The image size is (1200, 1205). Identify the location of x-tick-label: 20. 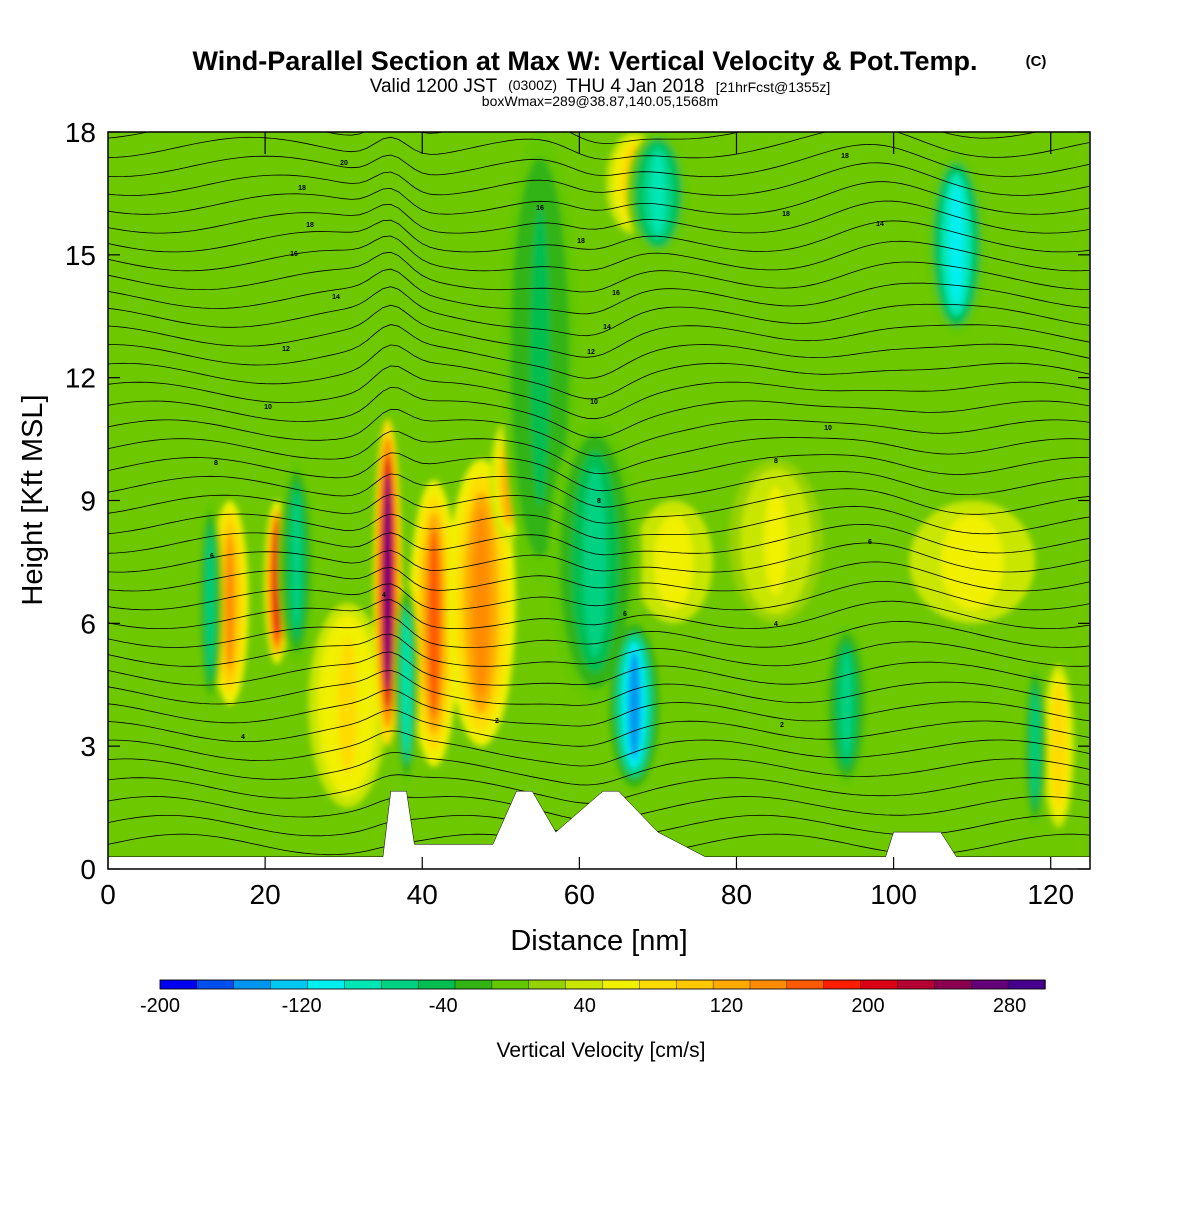
(265, 894).